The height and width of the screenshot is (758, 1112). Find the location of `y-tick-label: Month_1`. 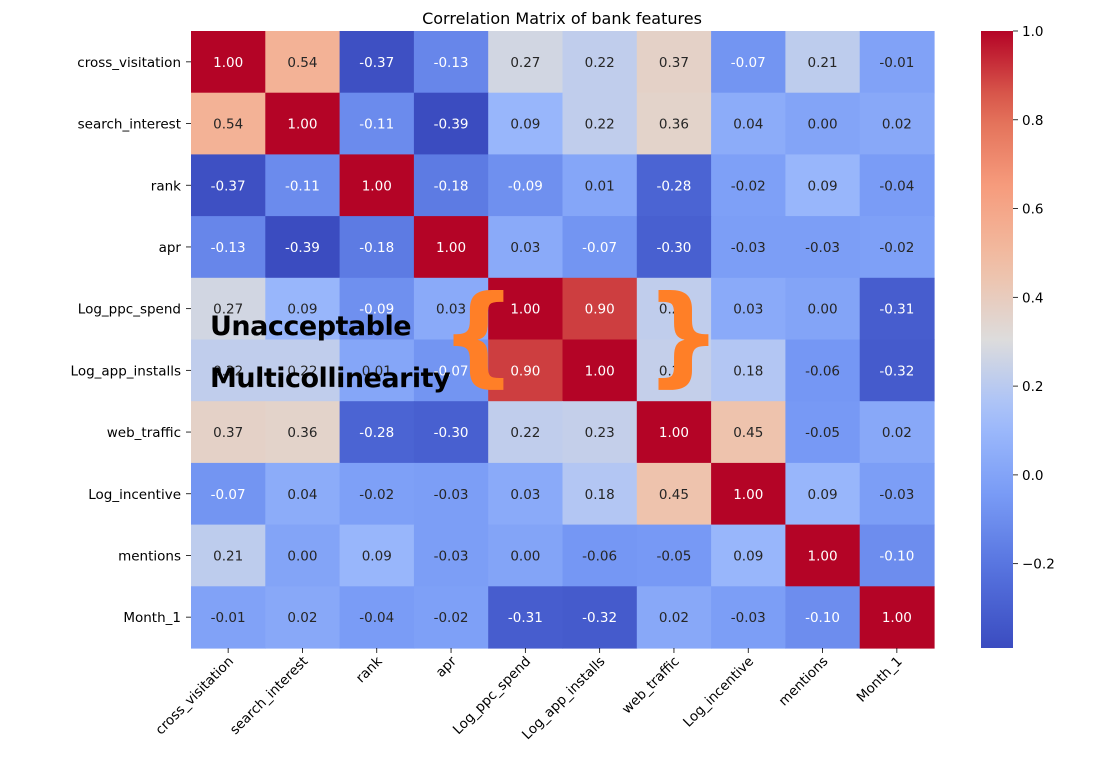

y-tick-label: Month_1 is located at coordinates (152, 618).